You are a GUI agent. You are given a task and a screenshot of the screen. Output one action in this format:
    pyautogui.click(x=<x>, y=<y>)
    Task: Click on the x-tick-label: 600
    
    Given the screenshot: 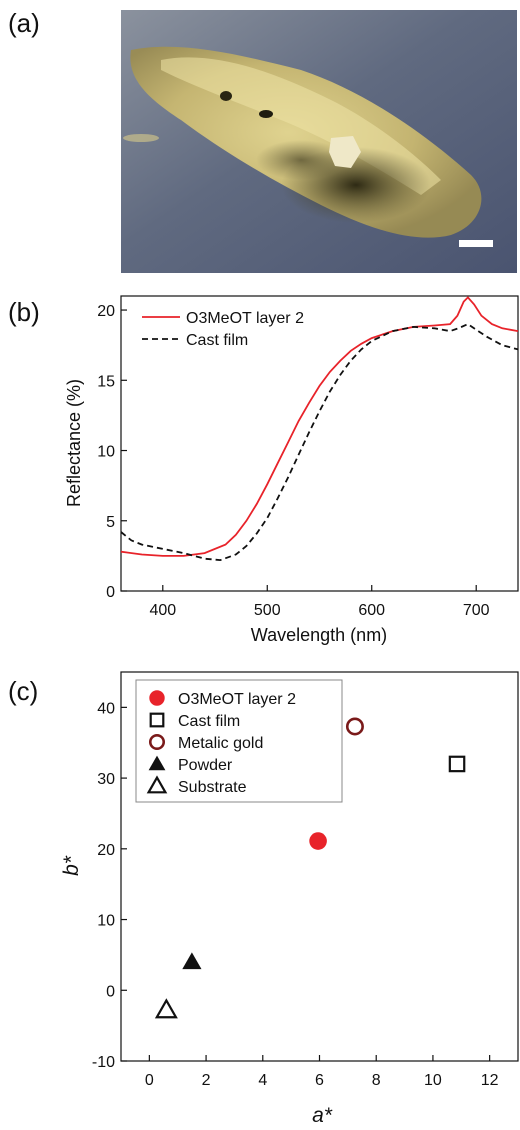 What is the action you would take?
    pyautogui.click(x=371, y=610)
    